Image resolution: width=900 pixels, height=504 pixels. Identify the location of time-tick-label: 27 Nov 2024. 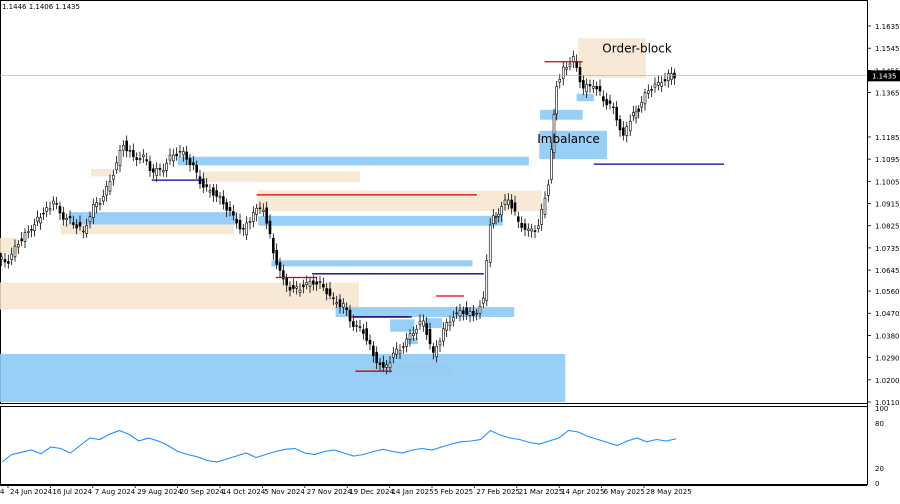
(329, 492).